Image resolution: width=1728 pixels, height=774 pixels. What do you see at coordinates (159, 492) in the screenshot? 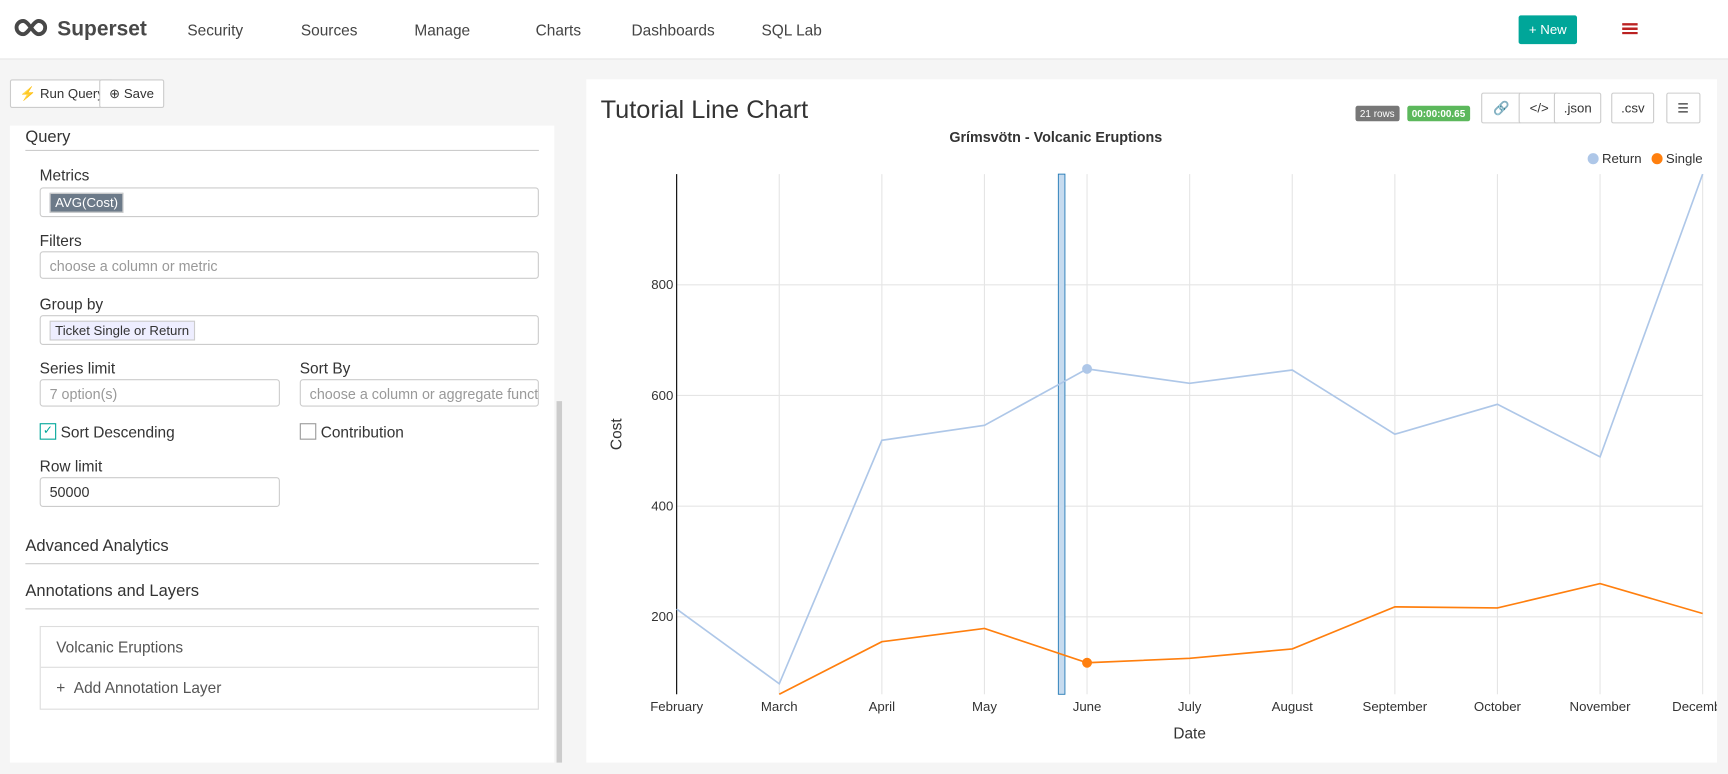
I see `row-limit-select: 50000` at bounding box center [159, 492].